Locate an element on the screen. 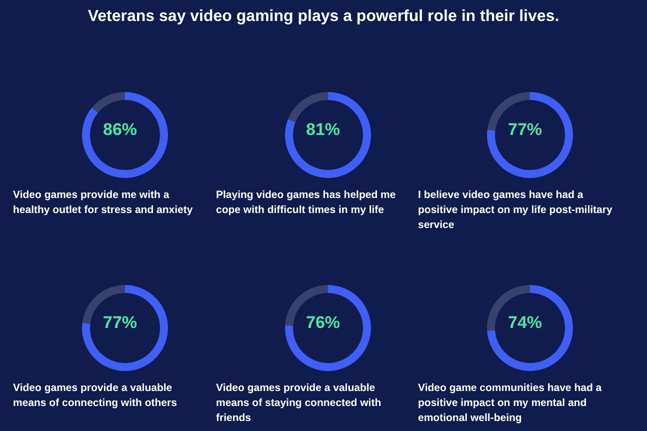 The height and width of the screenshot is (431, 647). text: Video games provide a valuable means of connecting with others is located at coordinates (95, 396).